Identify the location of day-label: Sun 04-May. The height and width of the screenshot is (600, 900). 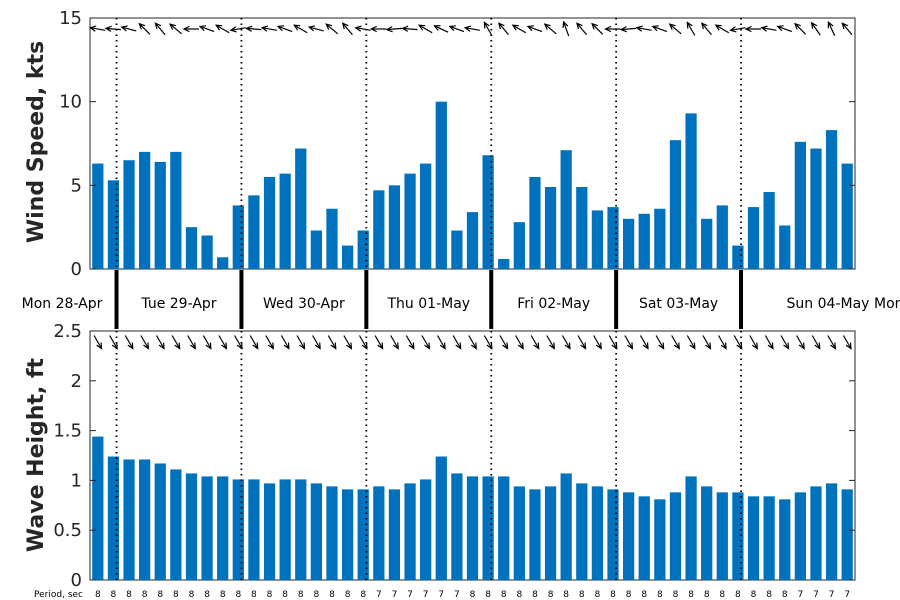
(828, 304).